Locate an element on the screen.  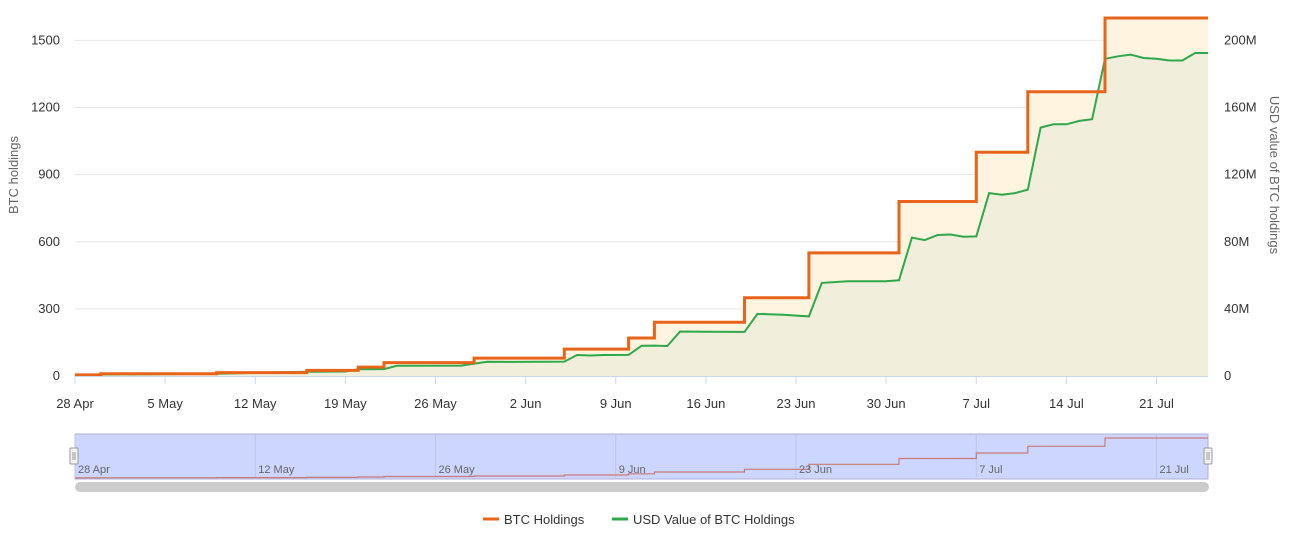
right-axis-title: USD value of BTC holdings is located at coordinates (1274, 175).